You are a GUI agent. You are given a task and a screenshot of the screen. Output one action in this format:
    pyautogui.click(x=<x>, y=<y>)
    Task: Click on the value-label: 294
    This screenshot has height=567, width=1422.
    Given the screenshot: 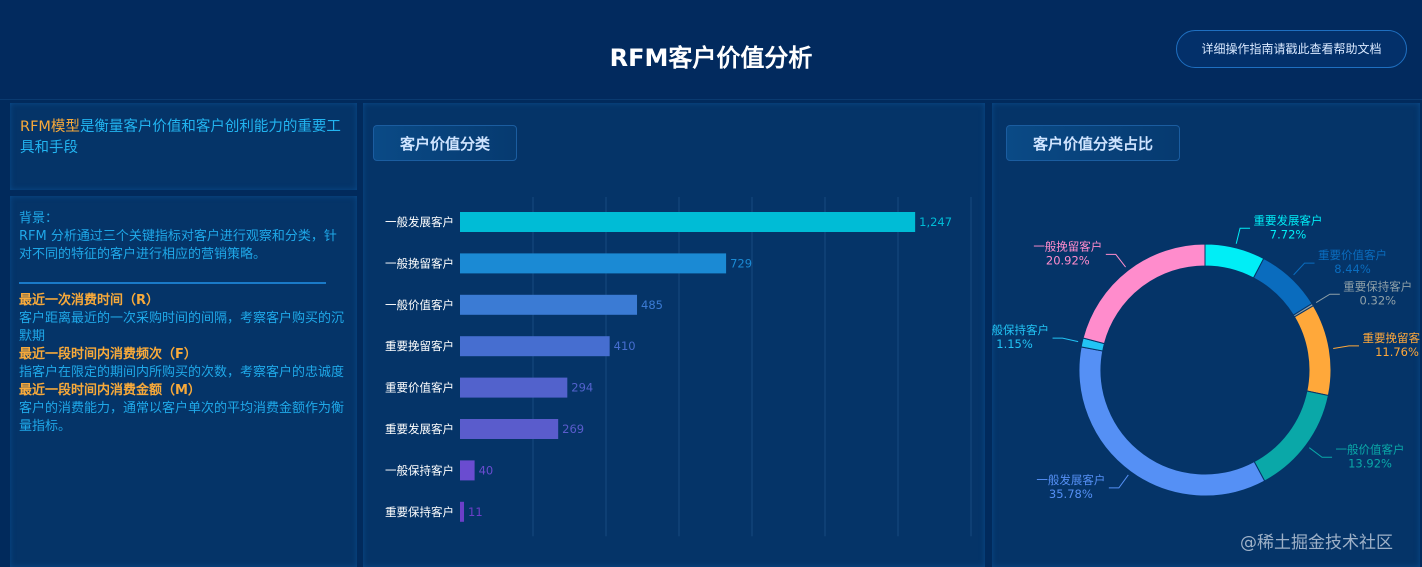 What is the action you would take?
    pyautogui.click(x=582, y=388)
    